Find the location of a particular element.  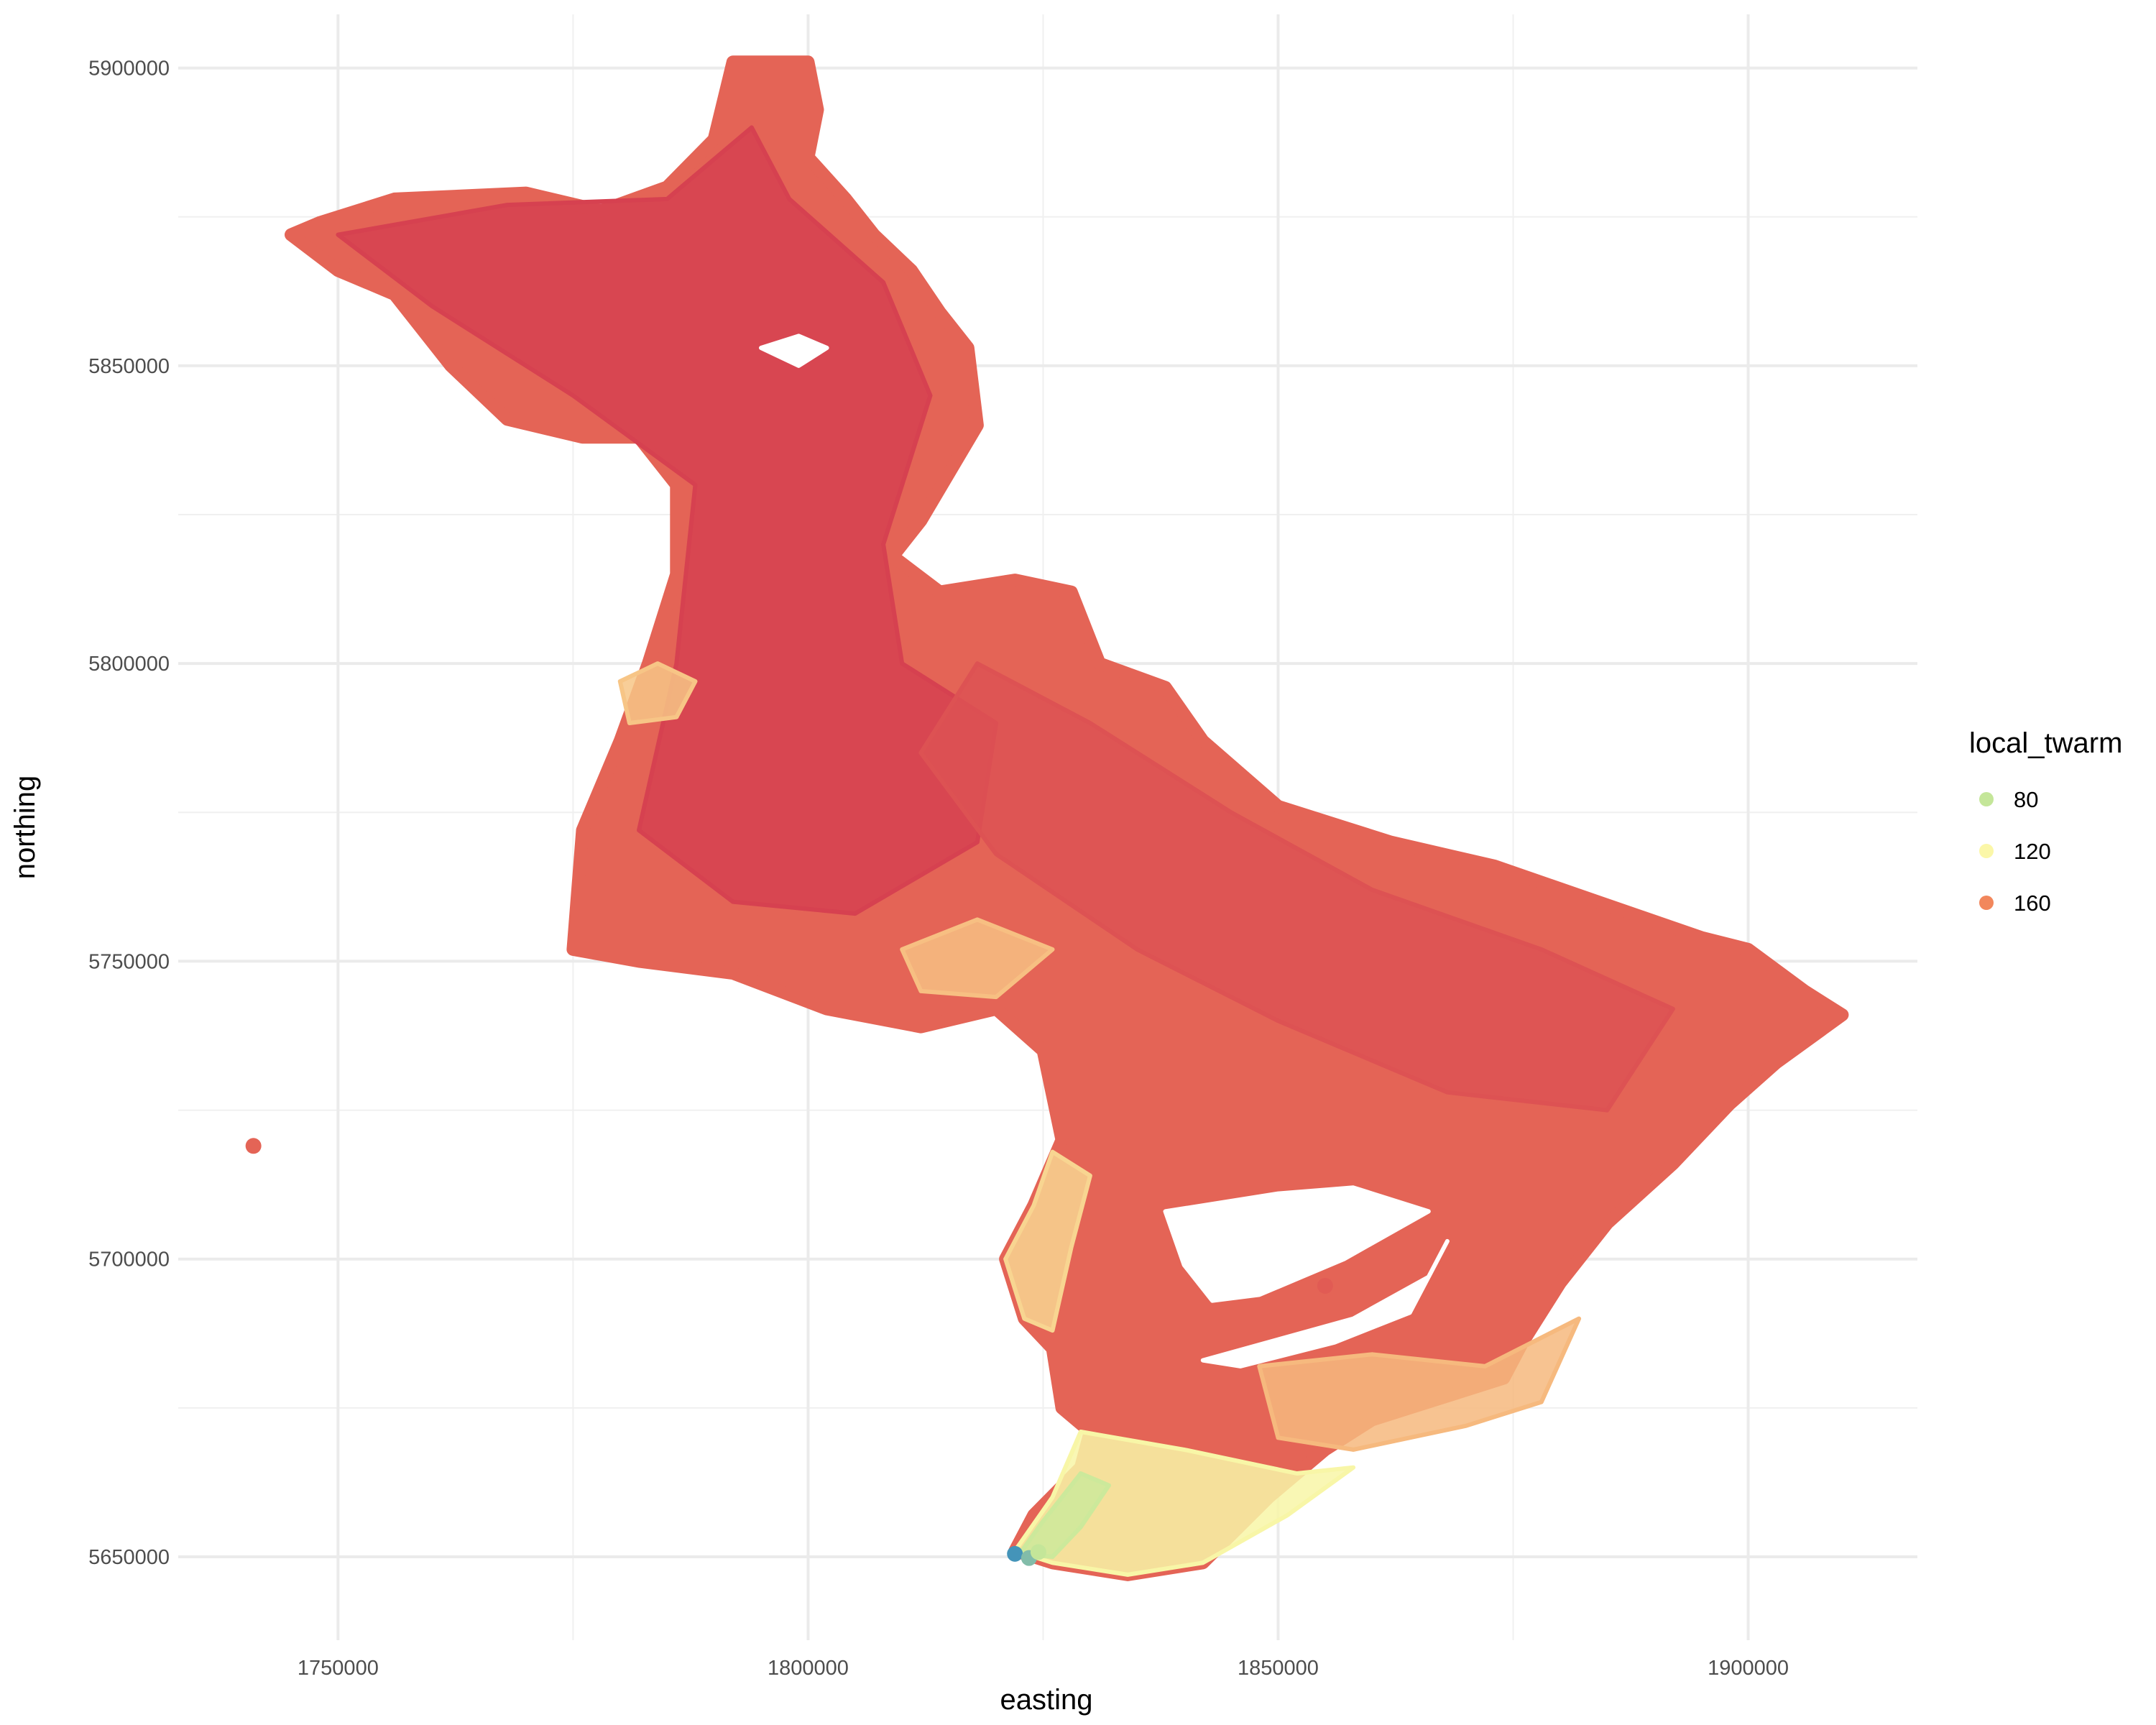

hole-inner-gap-south is located at coordinates (1325, 1303).